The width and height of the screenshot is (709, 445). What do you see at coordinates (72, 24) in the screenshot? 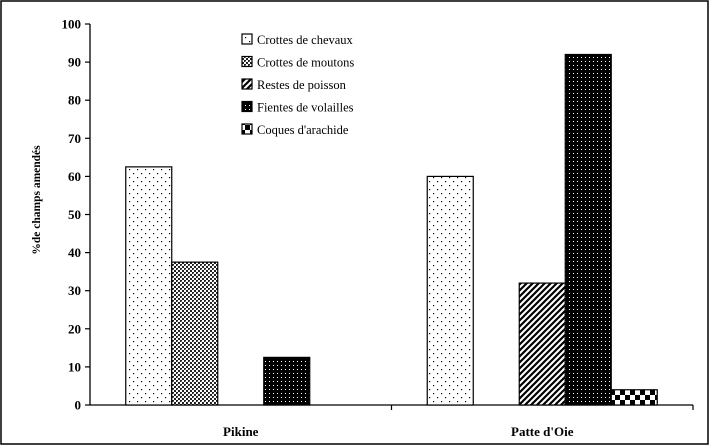
I see `y-tick-label: 100` at bounding box center [72, 24].